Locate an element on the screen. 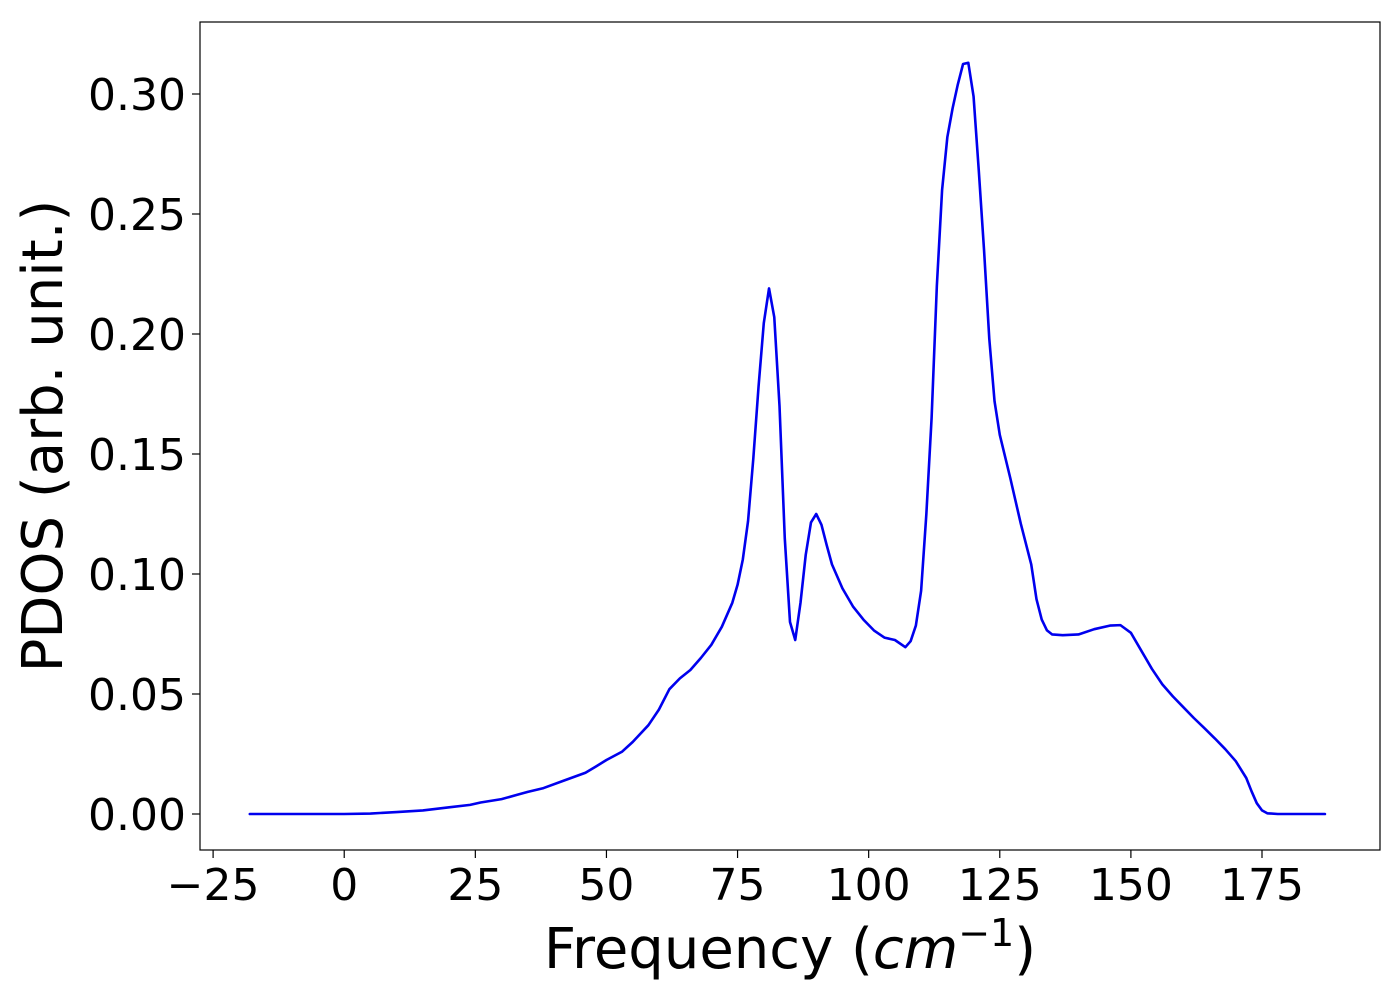  y-tick-label: 0.00 is located at coordinates (137, 815).